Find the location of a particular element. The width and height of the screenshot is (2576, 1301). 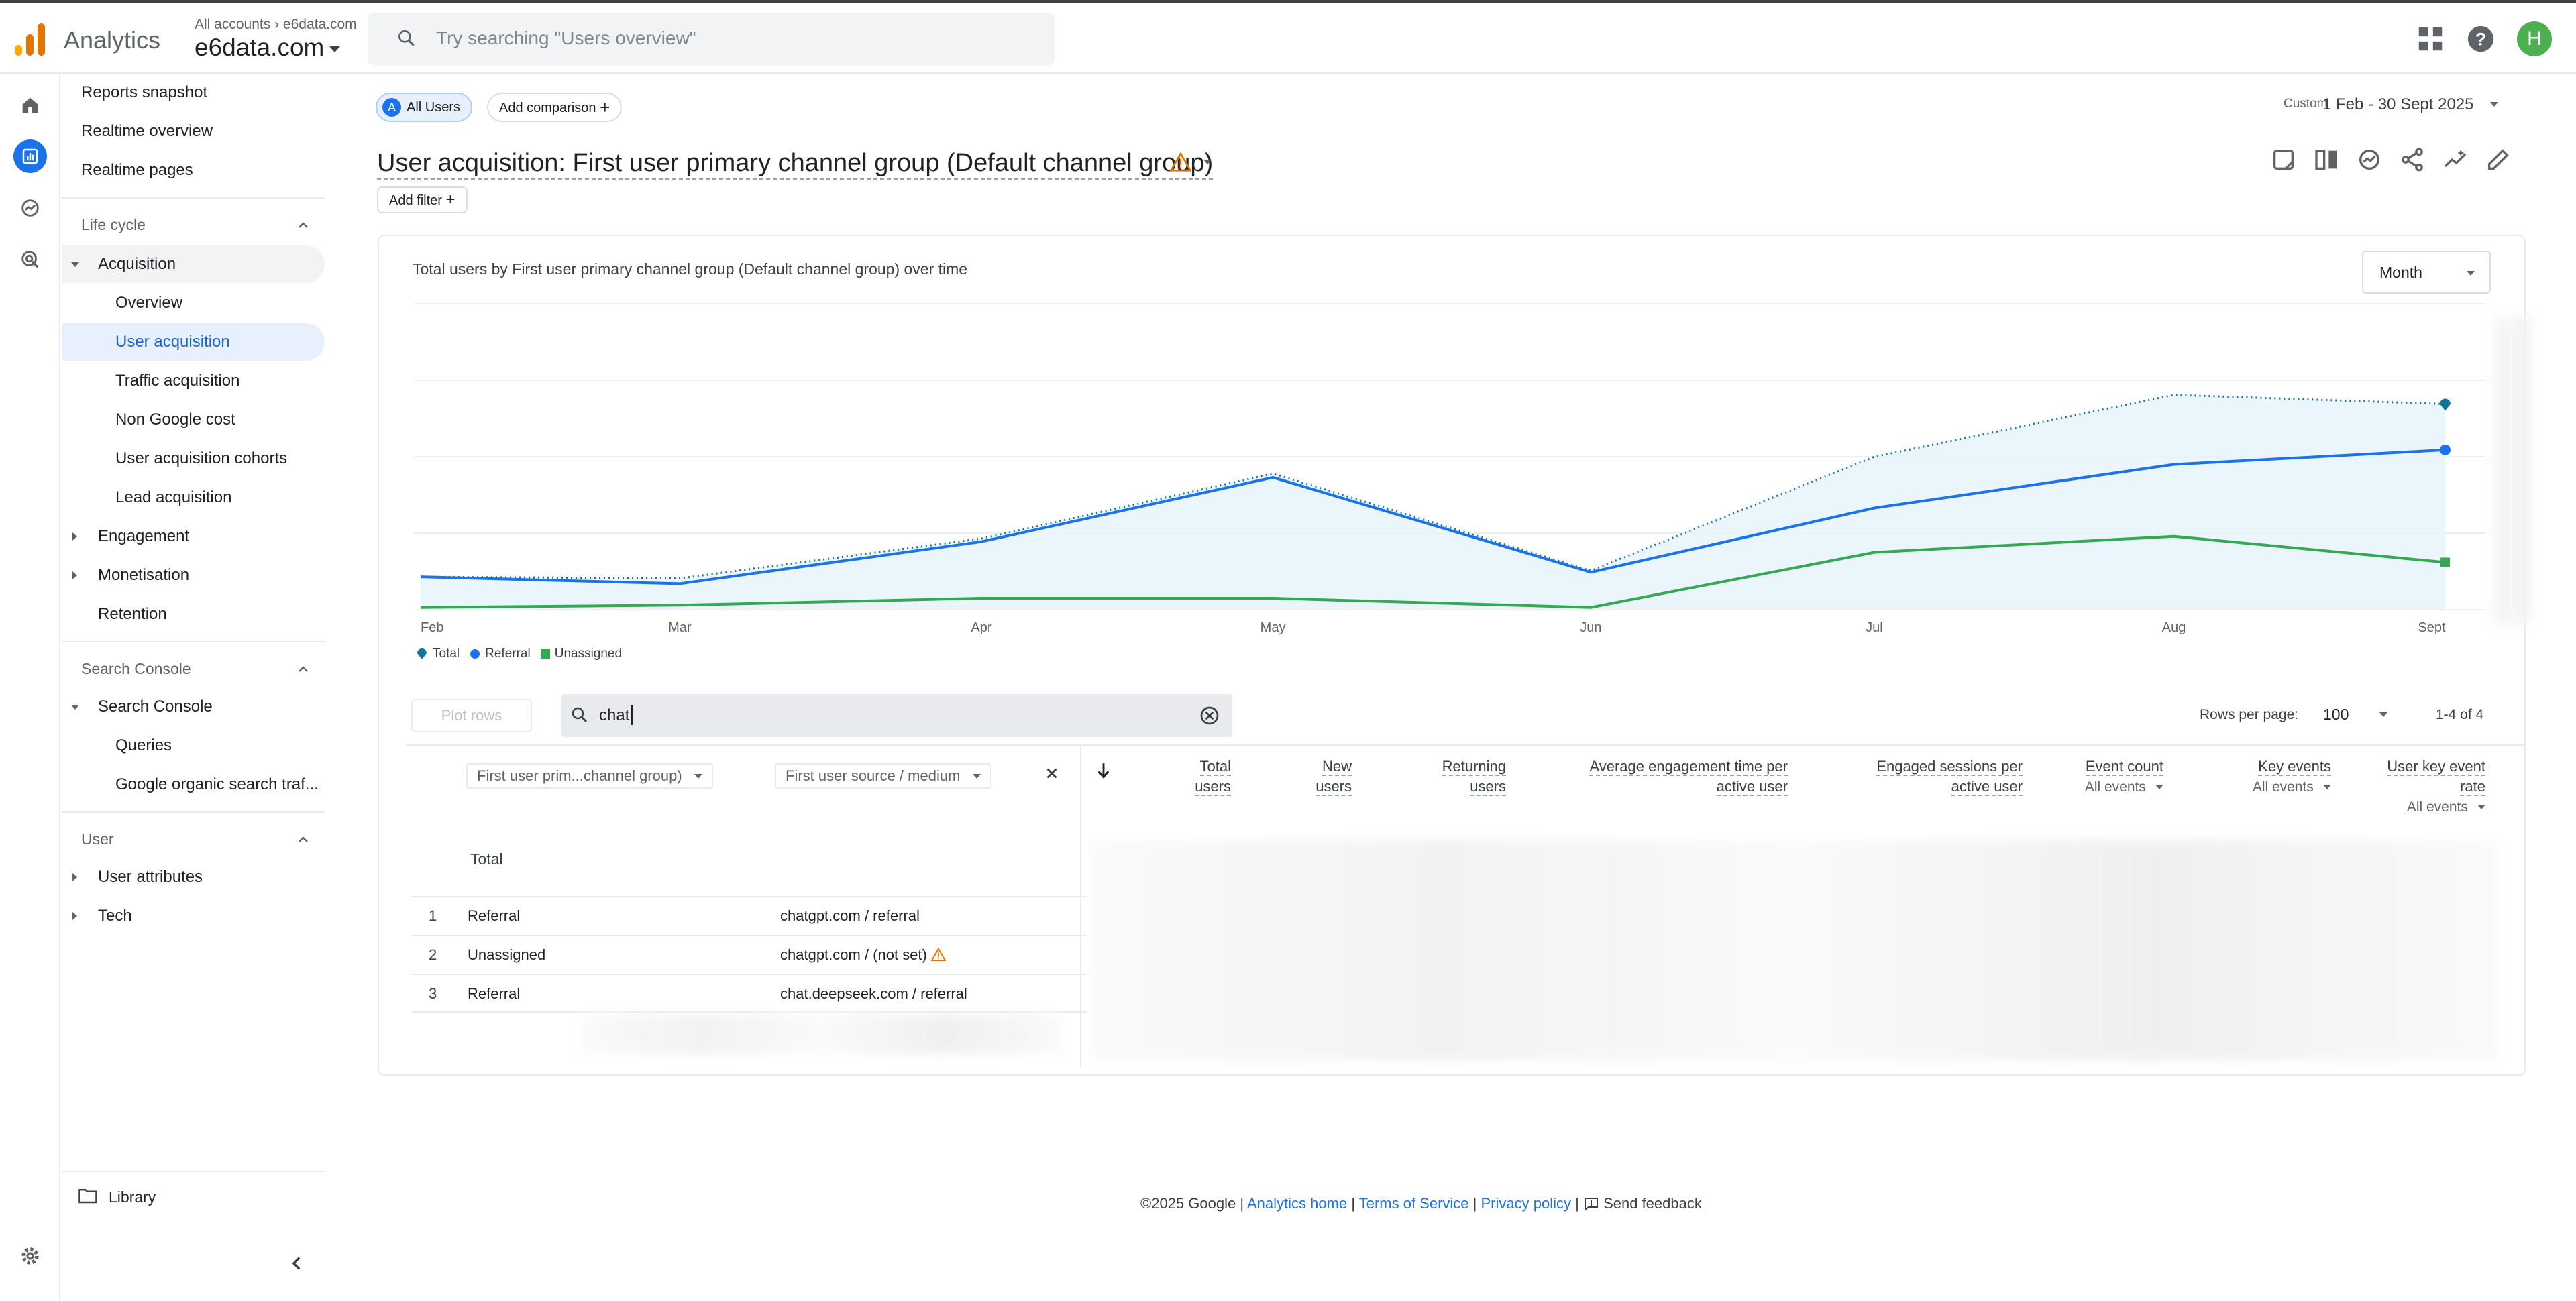

property-selector: e6data.com is located at coordinates (268, 48).